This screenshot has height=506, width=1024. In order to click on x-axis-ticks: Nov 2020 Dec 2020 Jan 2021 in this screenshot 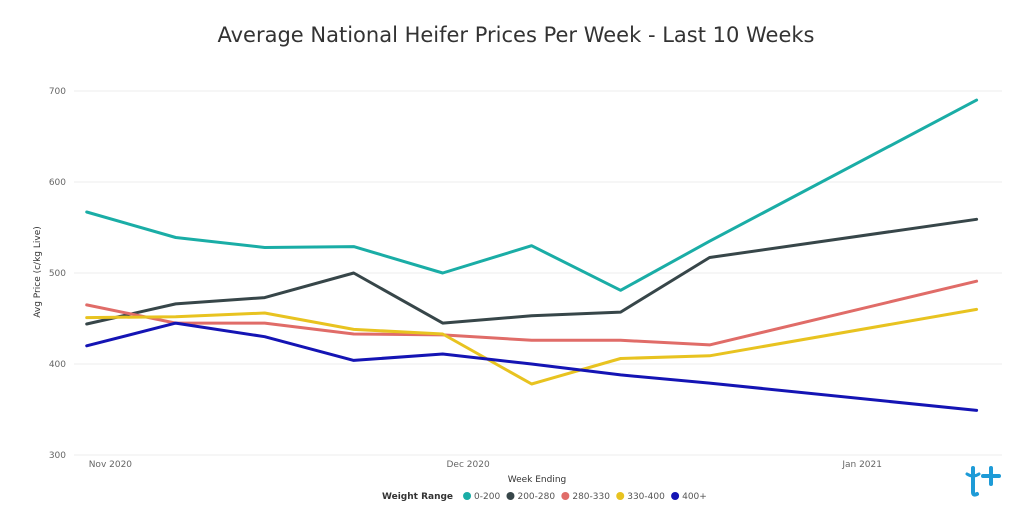, I will do `click(485, 465)`.